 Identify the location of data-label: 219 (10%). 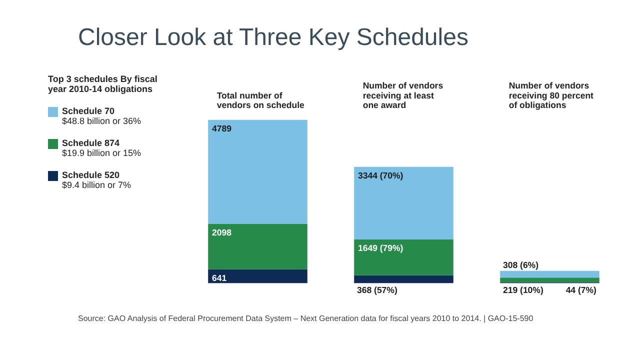
(523, 290).